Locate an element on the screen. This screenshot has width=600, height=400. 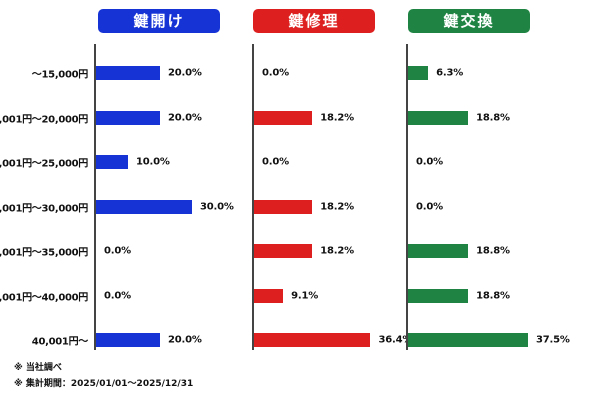
series-header: 鍵交換 is located at coordinates (469, 21).